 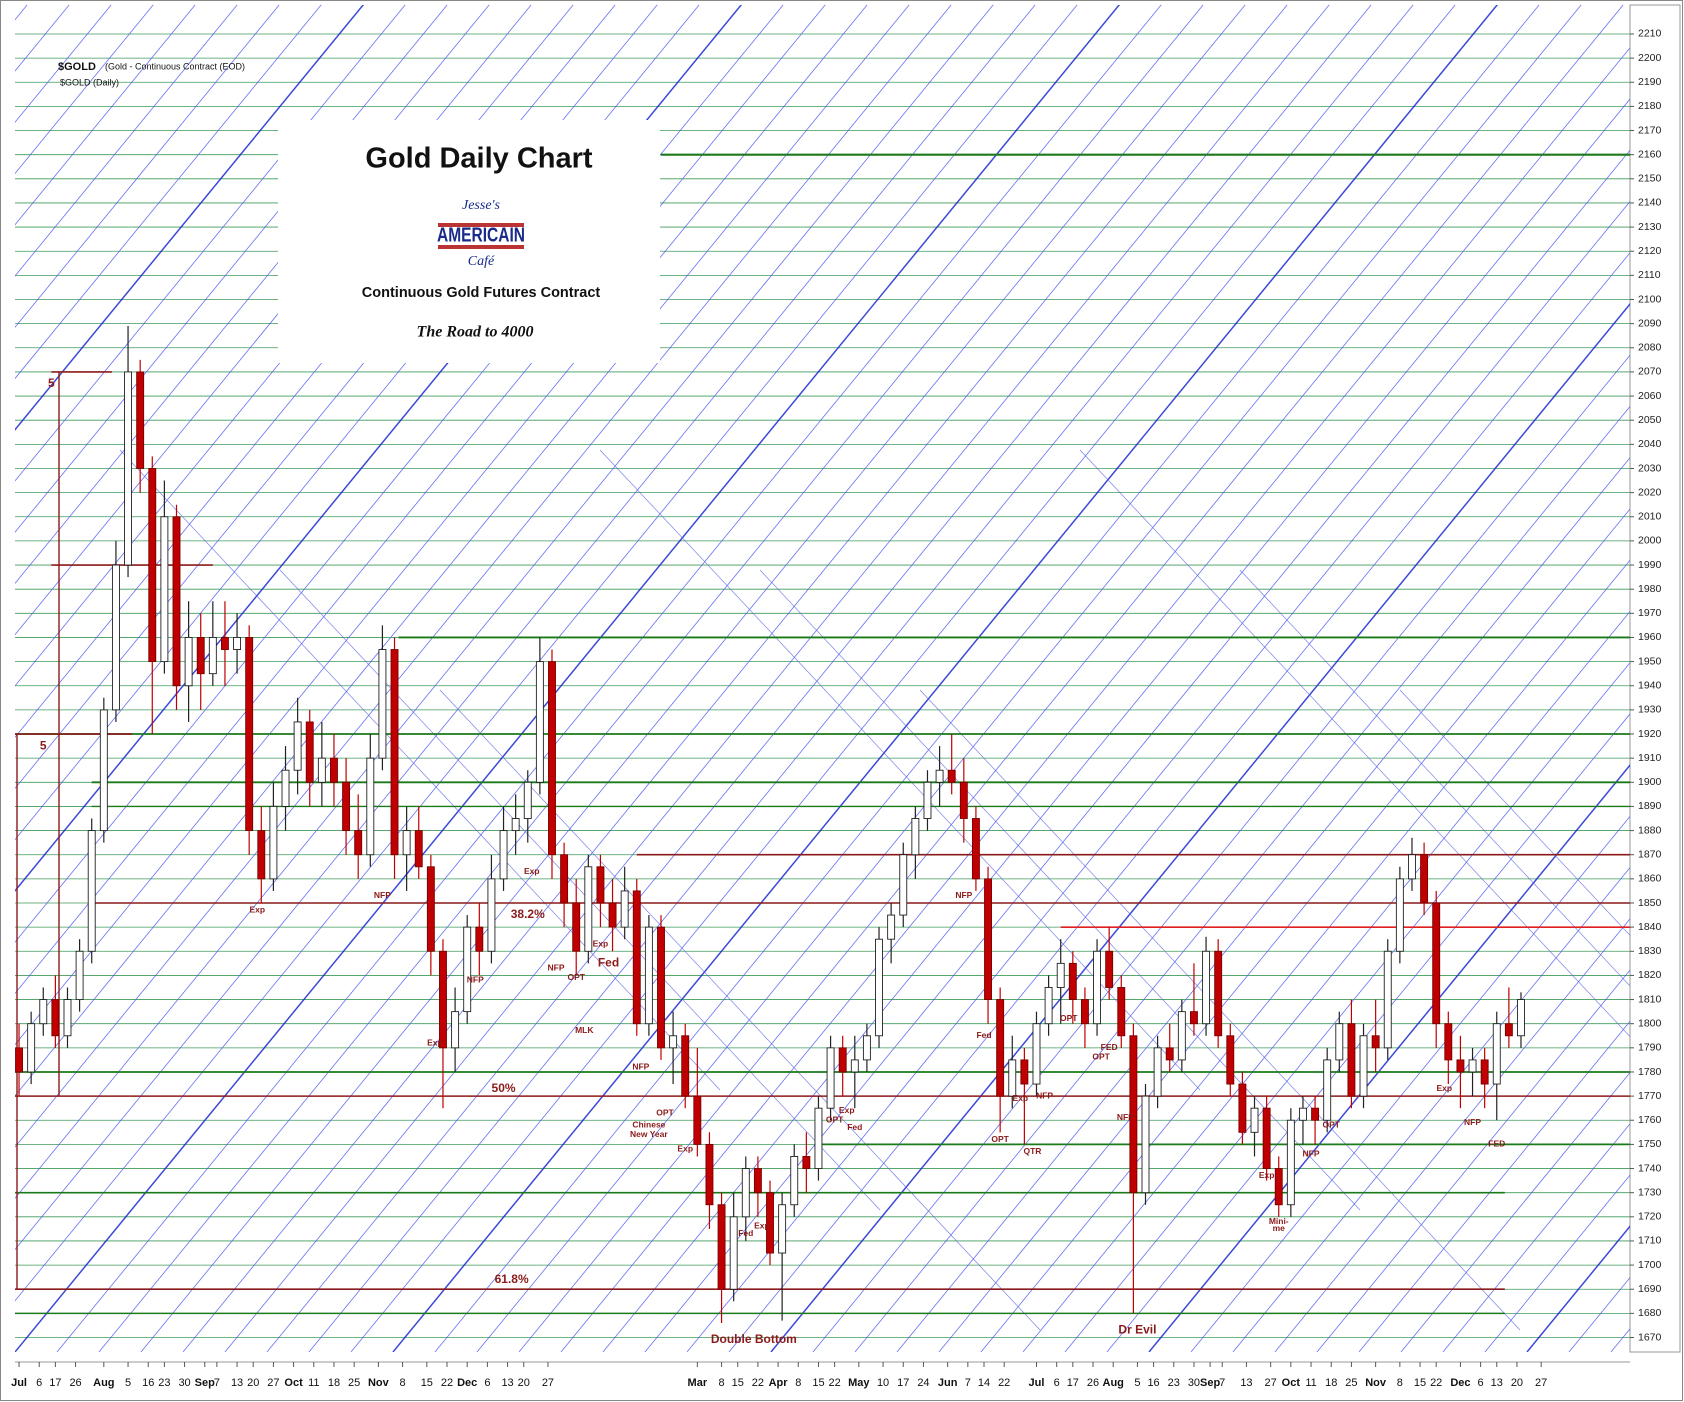 What do you see at coordinates (427, 1383) in the screenshot?
I see `x-tick-label: 15` at bounding box center [427, 1383].